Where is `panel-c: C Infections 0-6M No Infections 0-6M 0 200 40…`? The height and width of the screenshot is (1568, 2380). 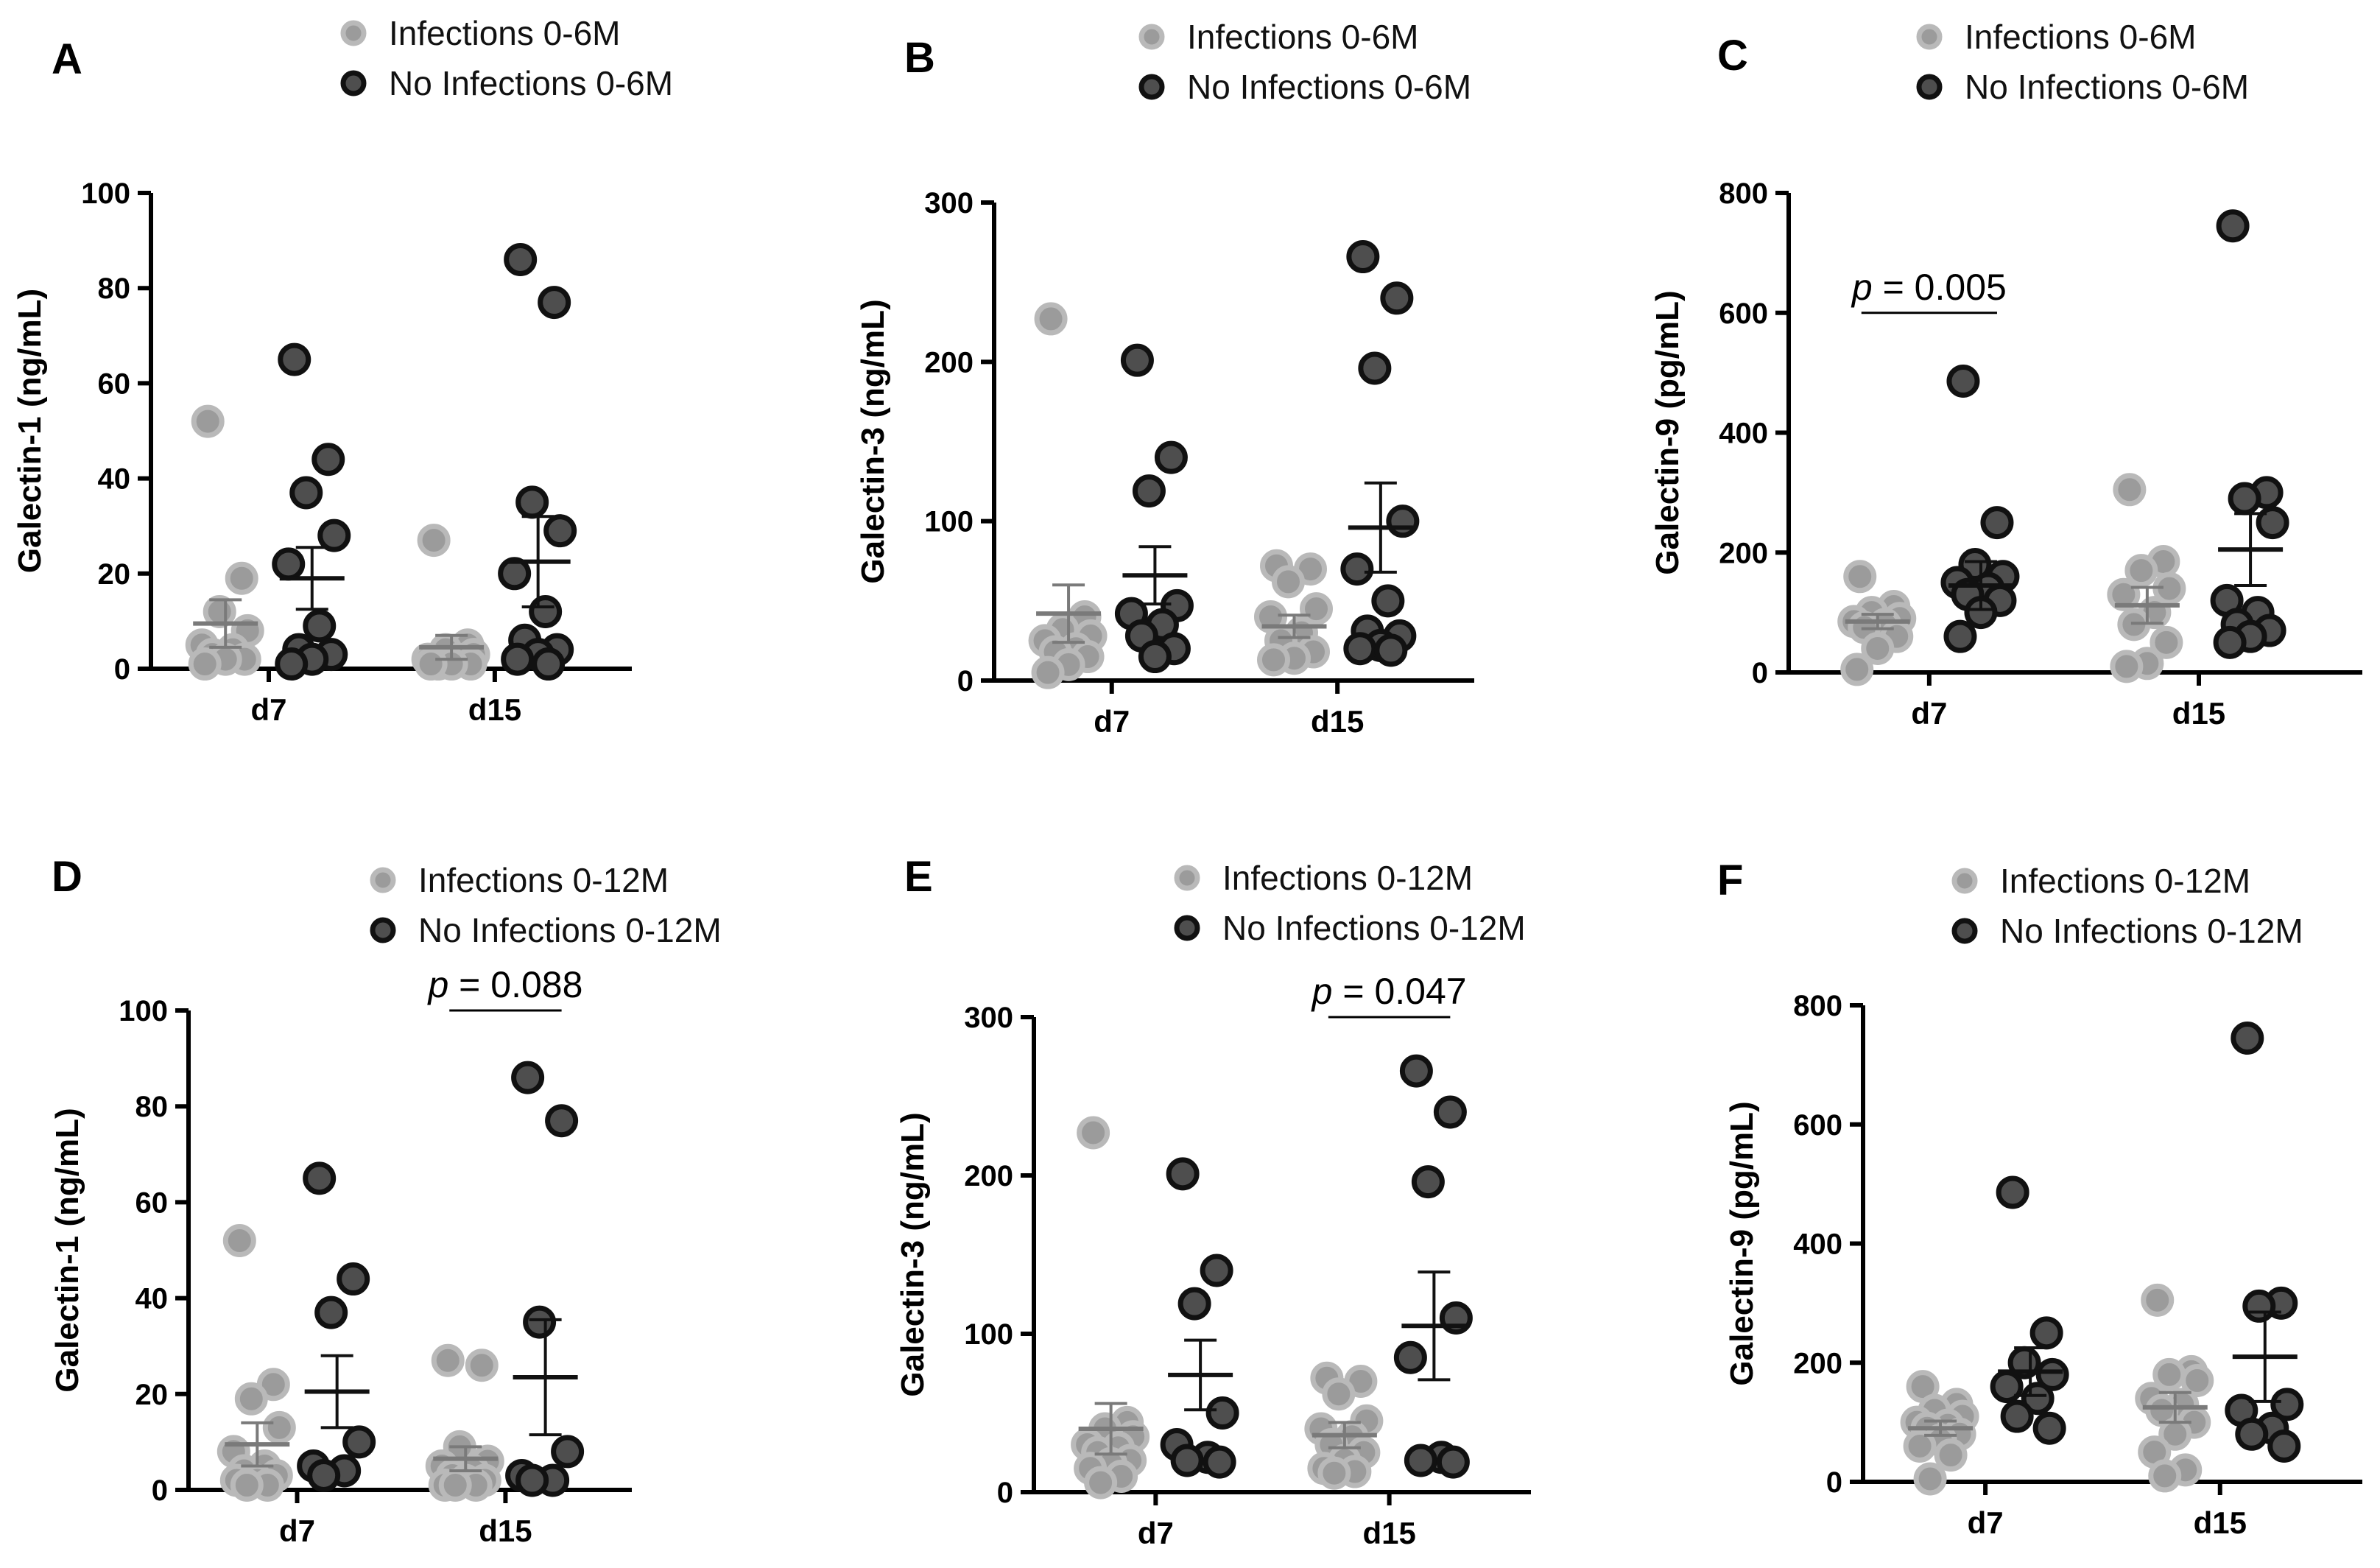
panel-c: C Infections 0-6M No Infections 0-6M 0 200 40… is located at coordinates (2006, 374).